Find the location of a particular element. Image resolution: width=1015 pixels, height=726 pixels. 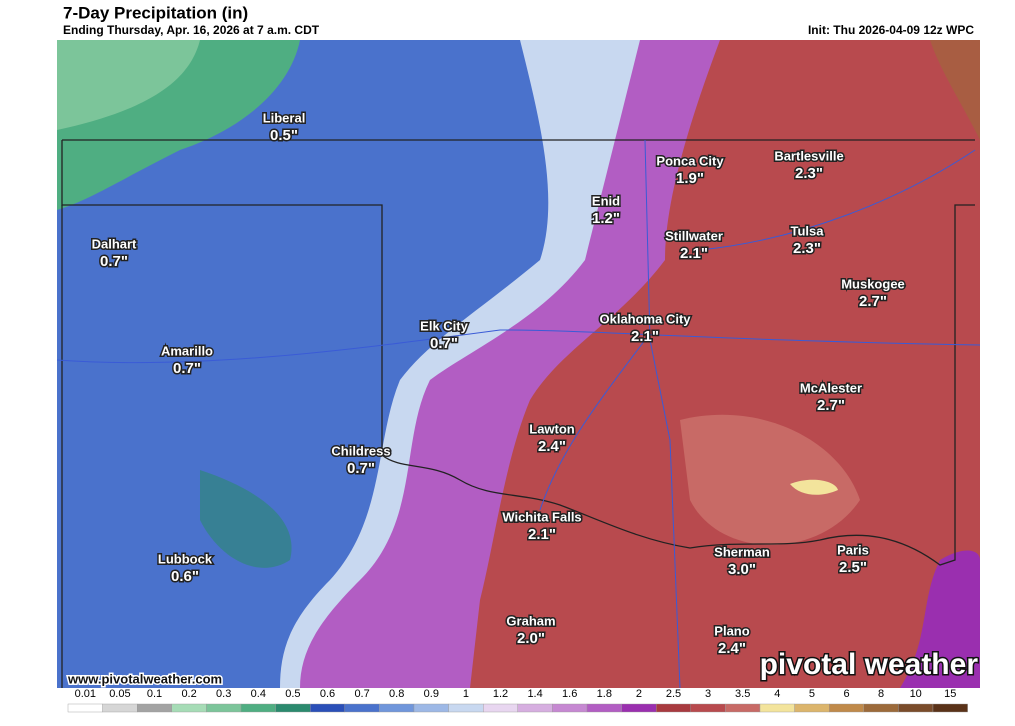

city-name: Oklahoma City is located at coordinates (645, 318).